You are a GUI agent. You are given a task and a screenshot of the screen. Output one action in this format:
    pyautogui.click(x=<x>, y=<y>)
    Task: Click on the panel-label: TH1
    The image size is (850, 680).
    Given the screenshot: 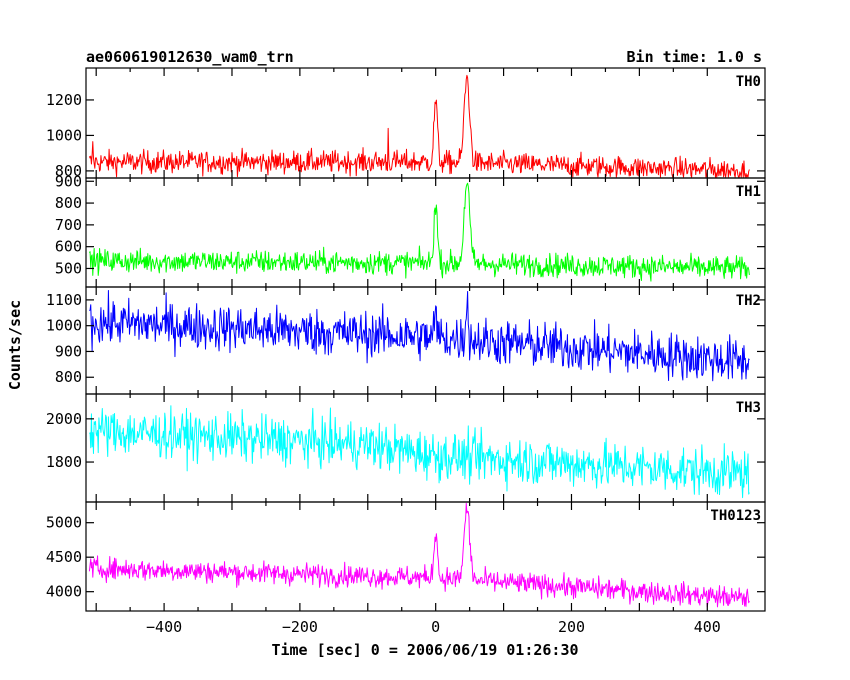 What is the action you would take?
    pyautogui.click(x=748, y=192)
    